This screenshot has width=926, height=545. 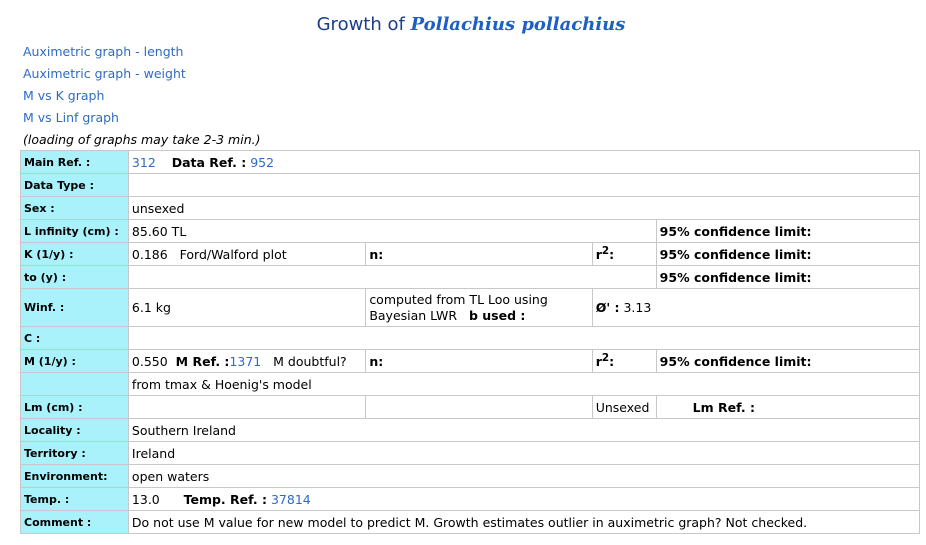 I want to click on lm-value, so click(x=247, y=407).